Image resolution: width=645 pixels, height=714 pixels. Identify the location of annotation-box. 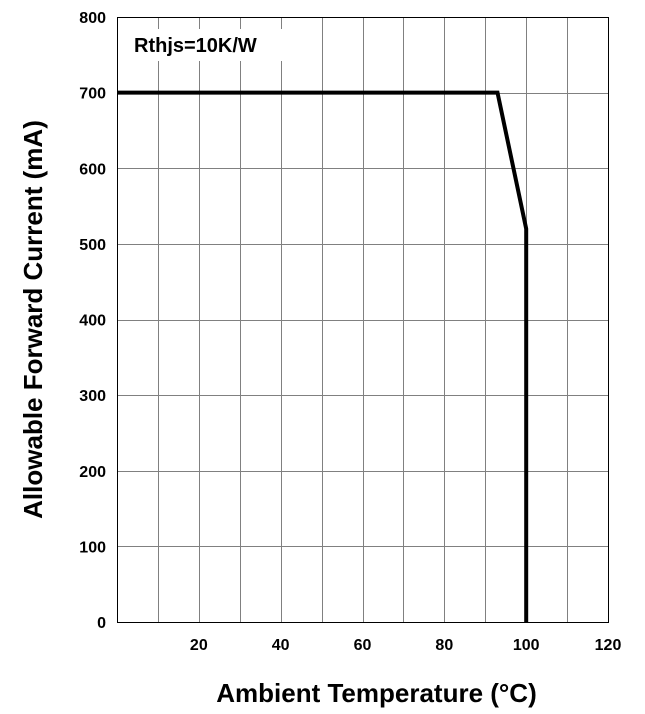
(212, 45).